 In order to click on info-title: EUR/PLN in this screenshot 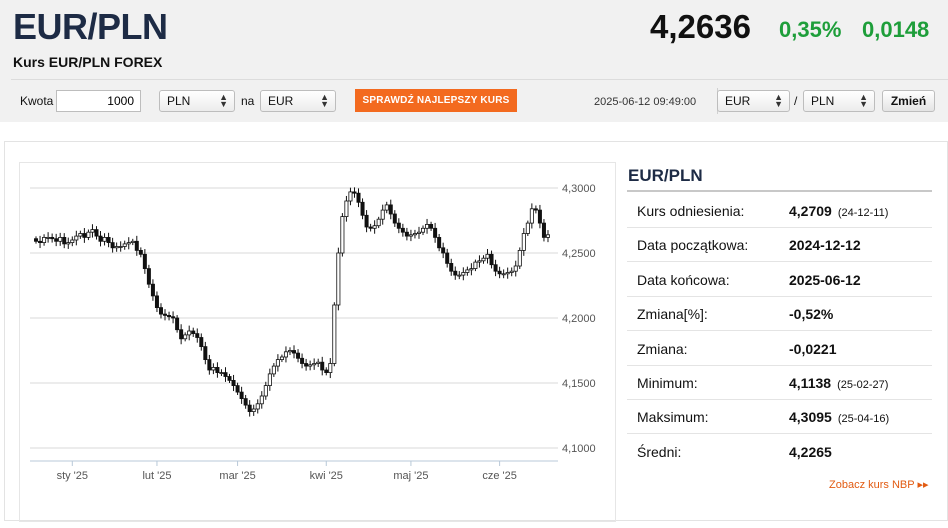, I will do `click(665, 175)`.